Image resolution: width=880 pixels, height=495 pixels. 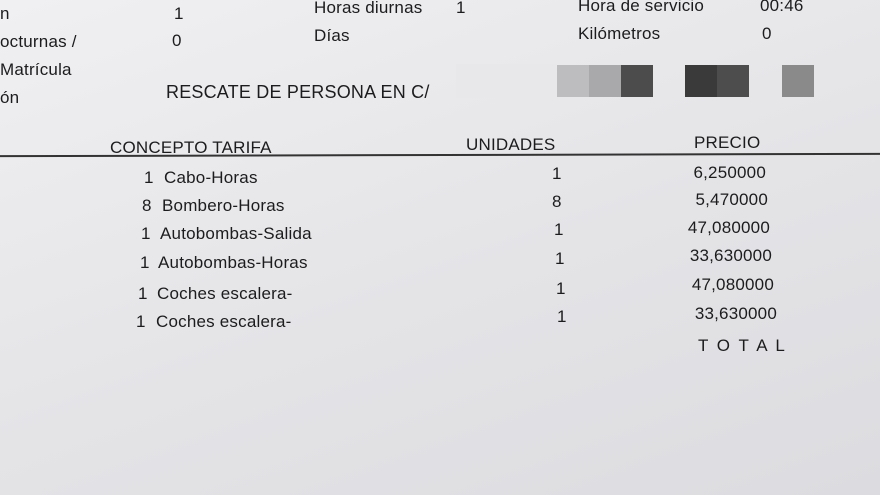 I want to click on left-label: Matrícula, so click(x=36, y=69).